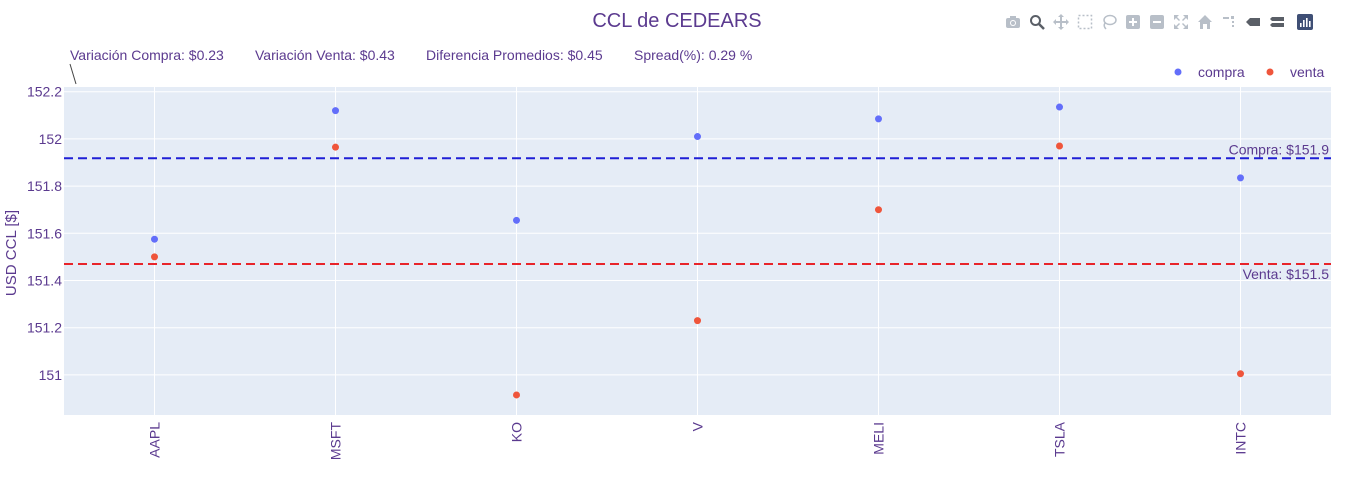 This screenshot has height=491, width=1355. Describe the element at coordinates (1307, 72) in the screenshot. I see `legend-label-venta: venta` at that location.